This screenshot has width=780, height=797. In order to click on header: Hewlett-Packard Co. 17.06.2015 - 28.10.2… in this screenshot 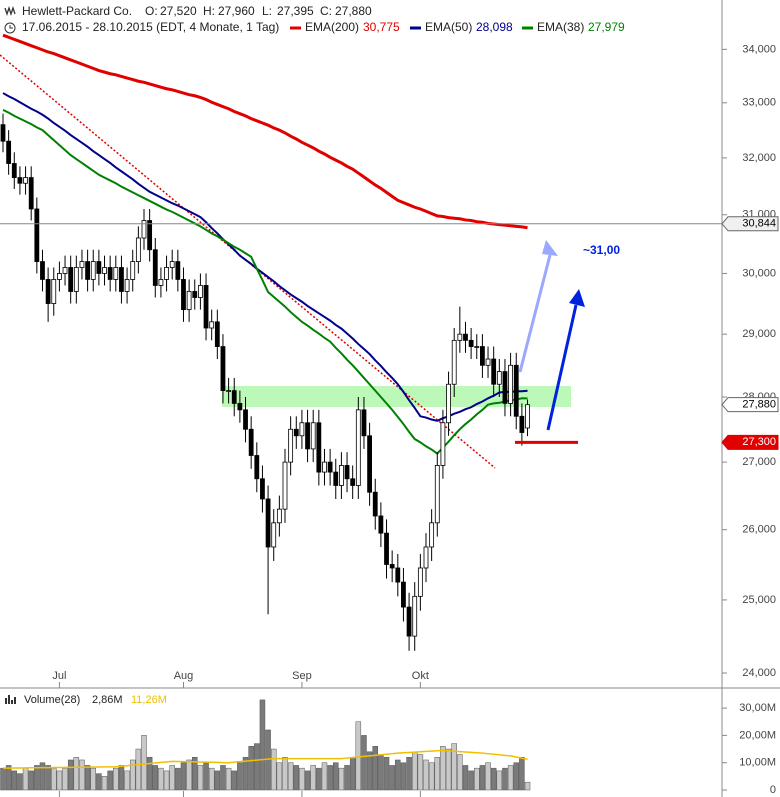, I will do `click(141, 19)`.